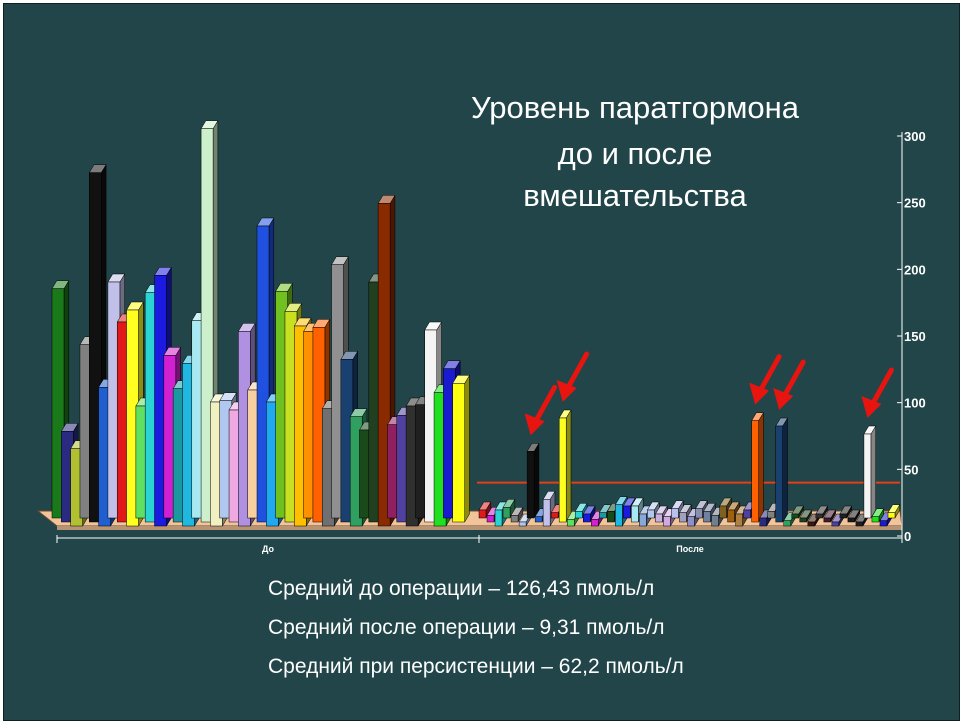 The image size is (962, 722). What do you see at coordinates (461, 588) in the screenshot?
I see `mean-before-text: Средний до операции – 126,43 пмоль/л` at bounding box center [461, 588].